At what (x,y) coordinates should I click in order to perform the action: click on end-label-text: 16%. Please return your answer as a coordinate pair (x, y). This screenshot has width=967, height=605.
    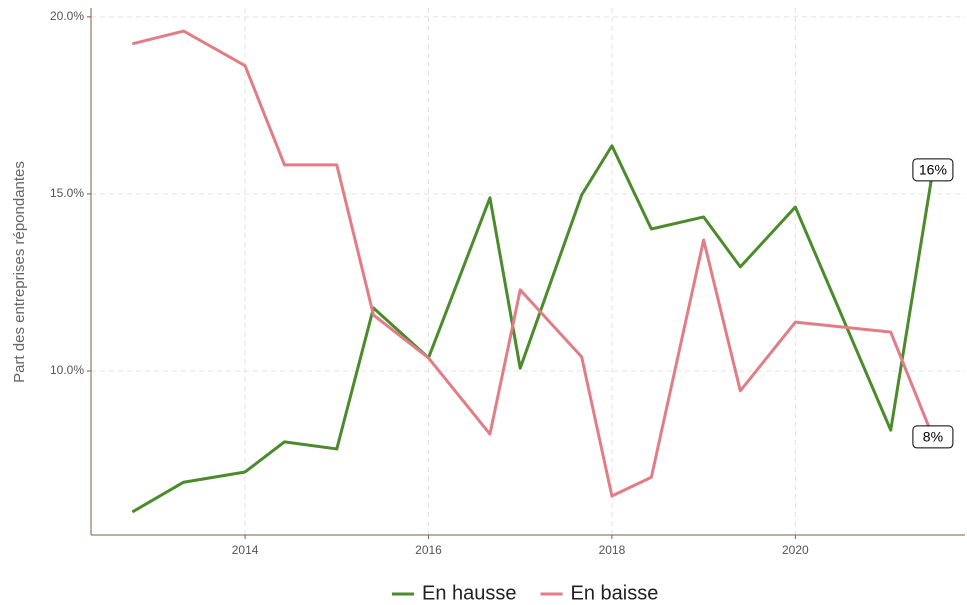
    Looking at the image, I should click on (933, 170).